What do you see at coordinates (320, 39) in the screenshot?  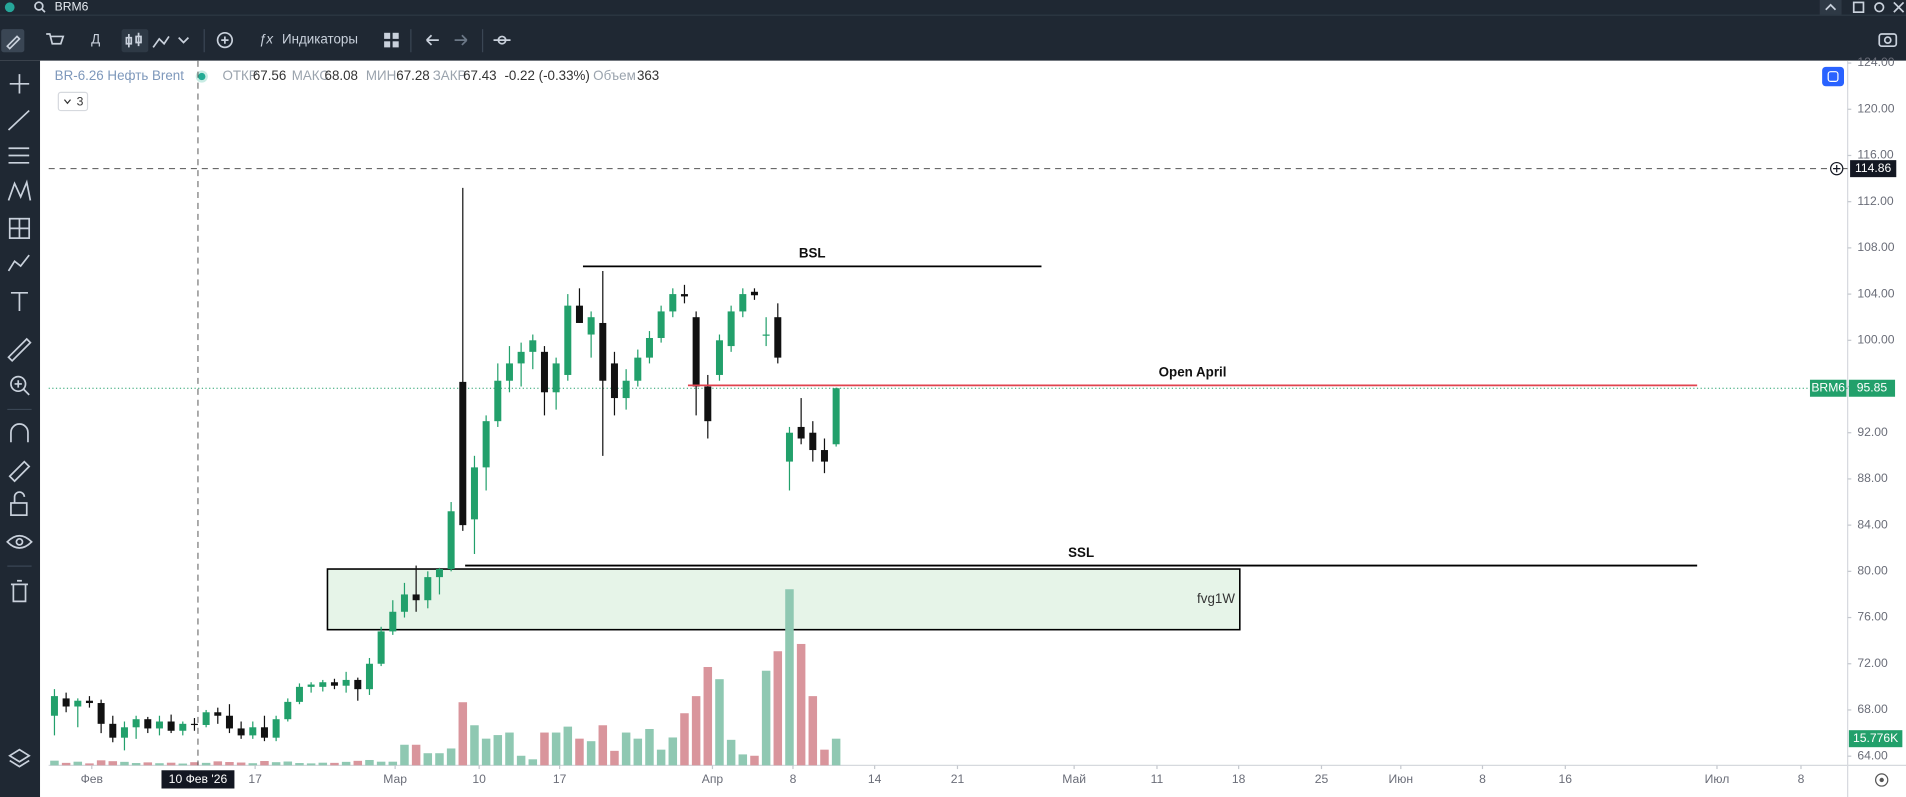 I see `indicators-button: Индикаторы` at bounding box center [320, 39].